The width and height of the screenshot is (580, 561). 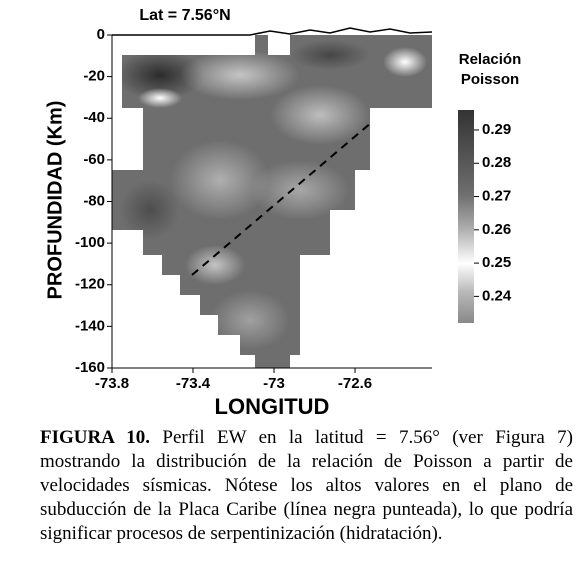 What do you see at coordinates (94, 159) in the screenshot?
I see `y-tick-label: -60` at bounding box center [94, 159].